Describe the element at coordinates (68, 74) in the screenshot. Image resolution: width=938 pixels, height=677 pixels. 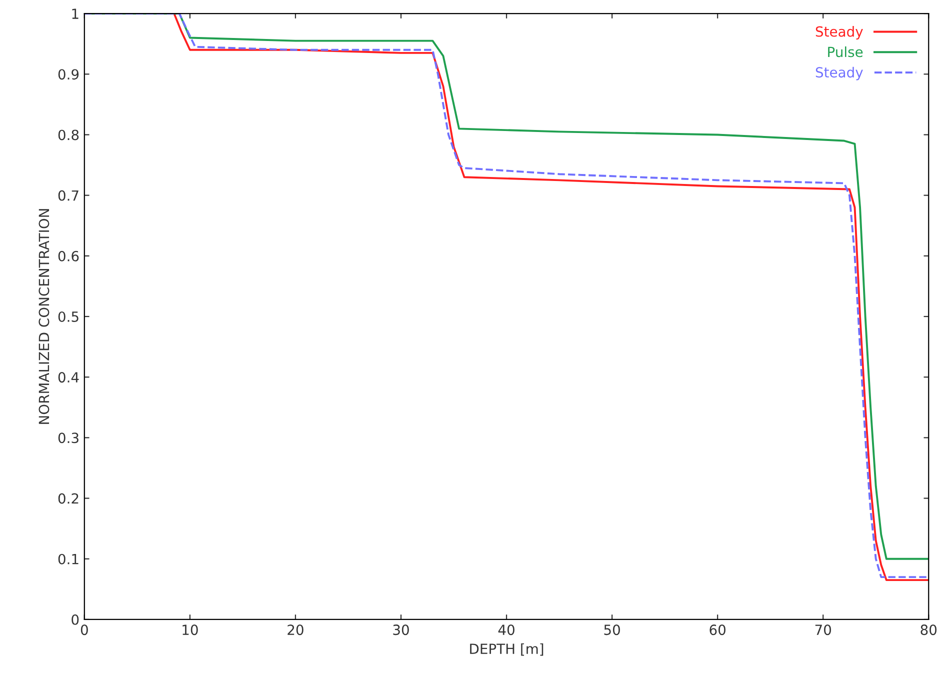
I see `y-tick-label: 0.9` at that location.